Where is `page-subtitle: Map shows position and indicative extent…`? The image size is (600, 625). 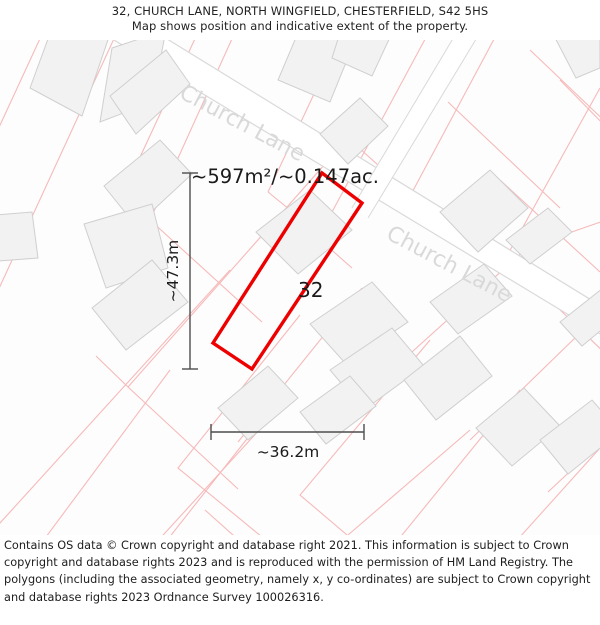
page-subtitle: Map shows position and indicative extent… is located at coordinates (300, 26).